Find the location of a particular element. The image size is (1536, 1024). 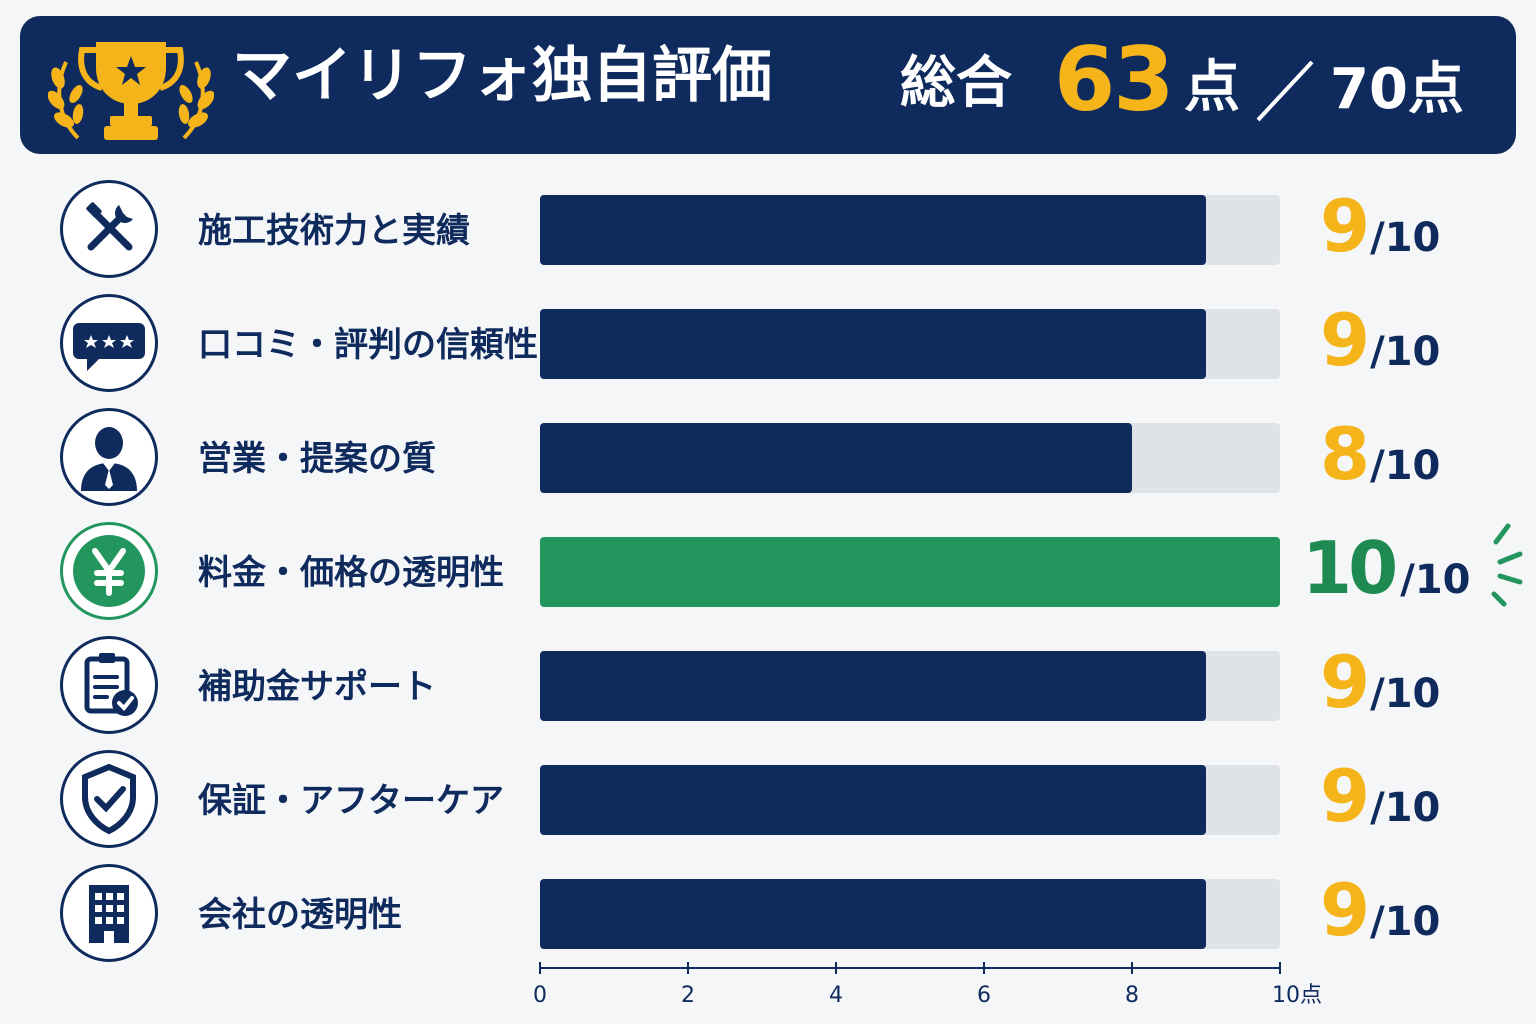

score-sales: 8/10 is located at coordinates (1380, 458).